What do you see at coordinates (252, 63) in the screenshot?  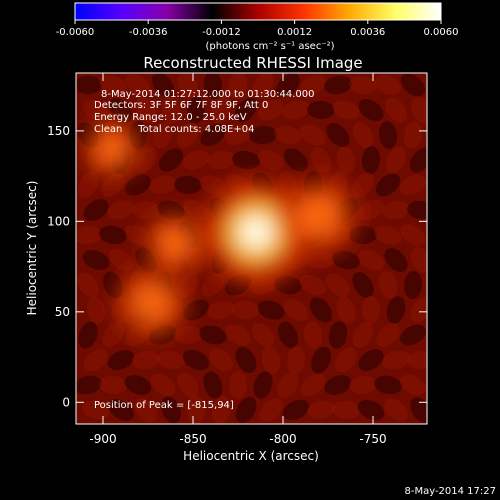 I see `chart-title: Reconstructed RHESSI Image` at bounding box center [252, 63].